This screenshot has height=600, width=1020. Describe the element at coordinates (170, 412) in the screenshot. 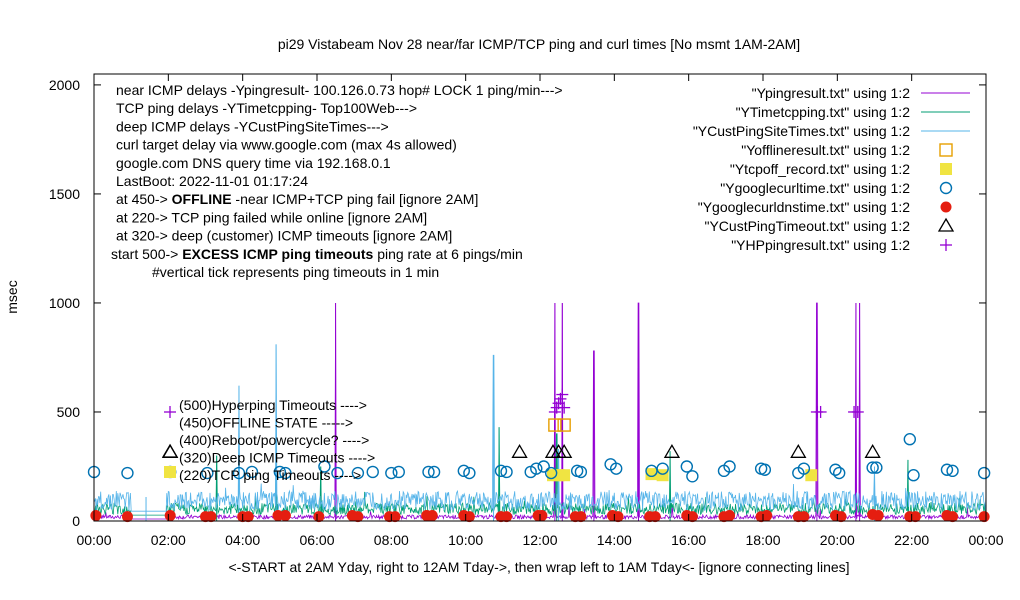

I see `marker-key-plus` at that location.